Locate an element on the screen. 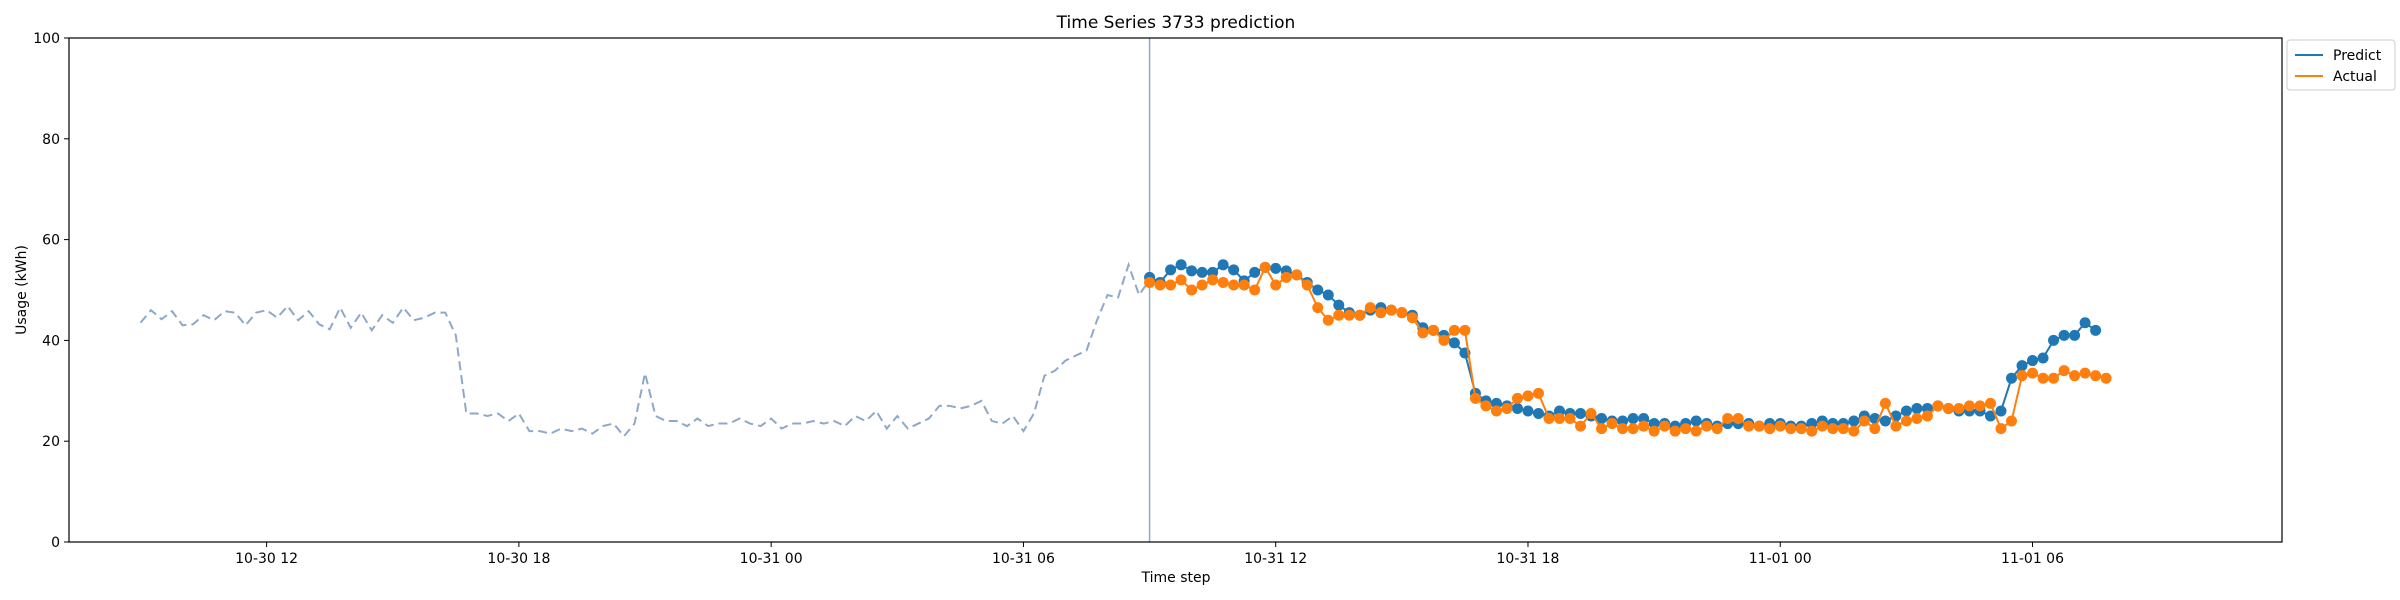 The image size is (2400, 600). actual-series is located at coordinates (1628, 349).